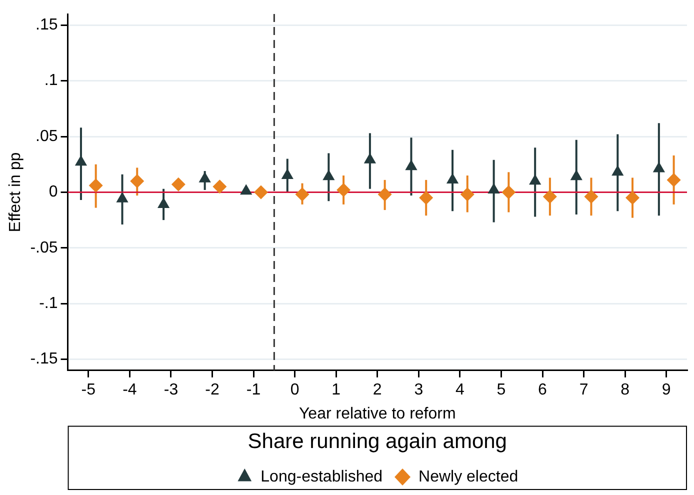 The width and height of the screenshot is (694, 495). Describe the element at coordinates (44, 247) in the screenshot. I see `y-tick-label: -.05` at that location.